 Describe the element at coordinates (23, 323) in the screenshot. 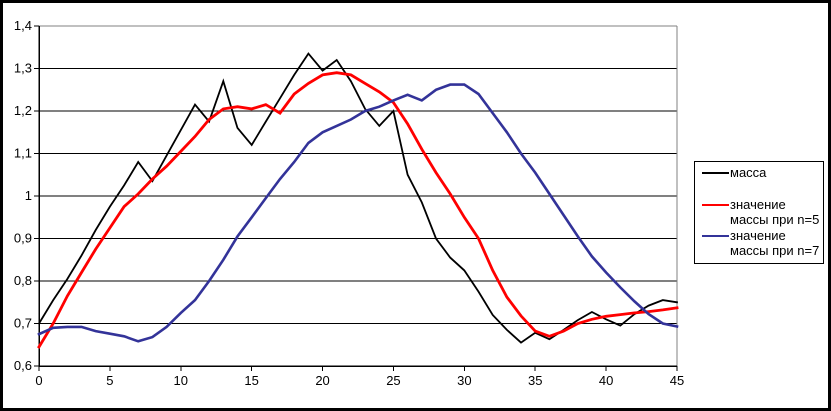

I see `y-axis-label: 0,7` at that location.